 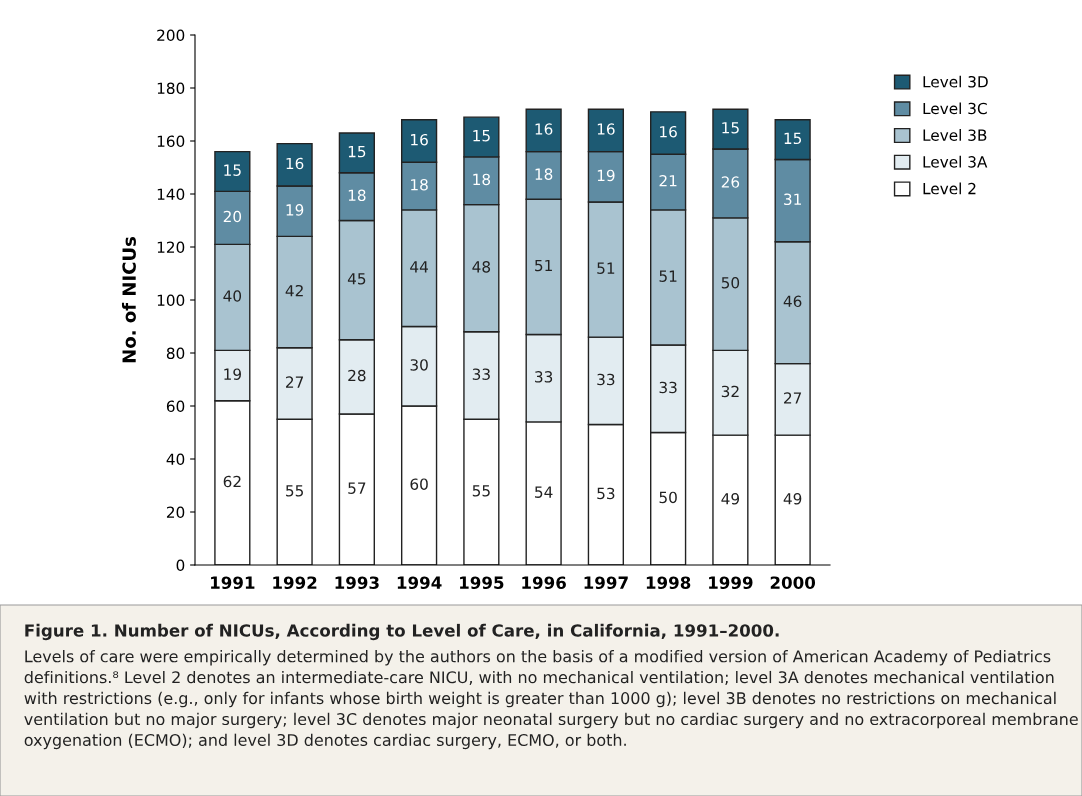 I want to click on text: Levels of care were empirically determined by the authors on the basis of a modified version of American Academy of Pediatrics definitions.⁸ Level 2 denotes an intermediate-care NICU, with no mechanical ventilation; level 3A denotes mechanical ventilation with restrictions (e.g., only for infants whose birth weight is greater than 1000 g); level 3B denotes no restrictions on mechanical ventilation but no major surgery; level 3C denotes major neonatal surgery but no cardiac surgery and no extracorporeal membrane oxygenation (ECMO); and level 3D denotes cardiac surgery, ECMO, or both., so click(x=551, y=700).